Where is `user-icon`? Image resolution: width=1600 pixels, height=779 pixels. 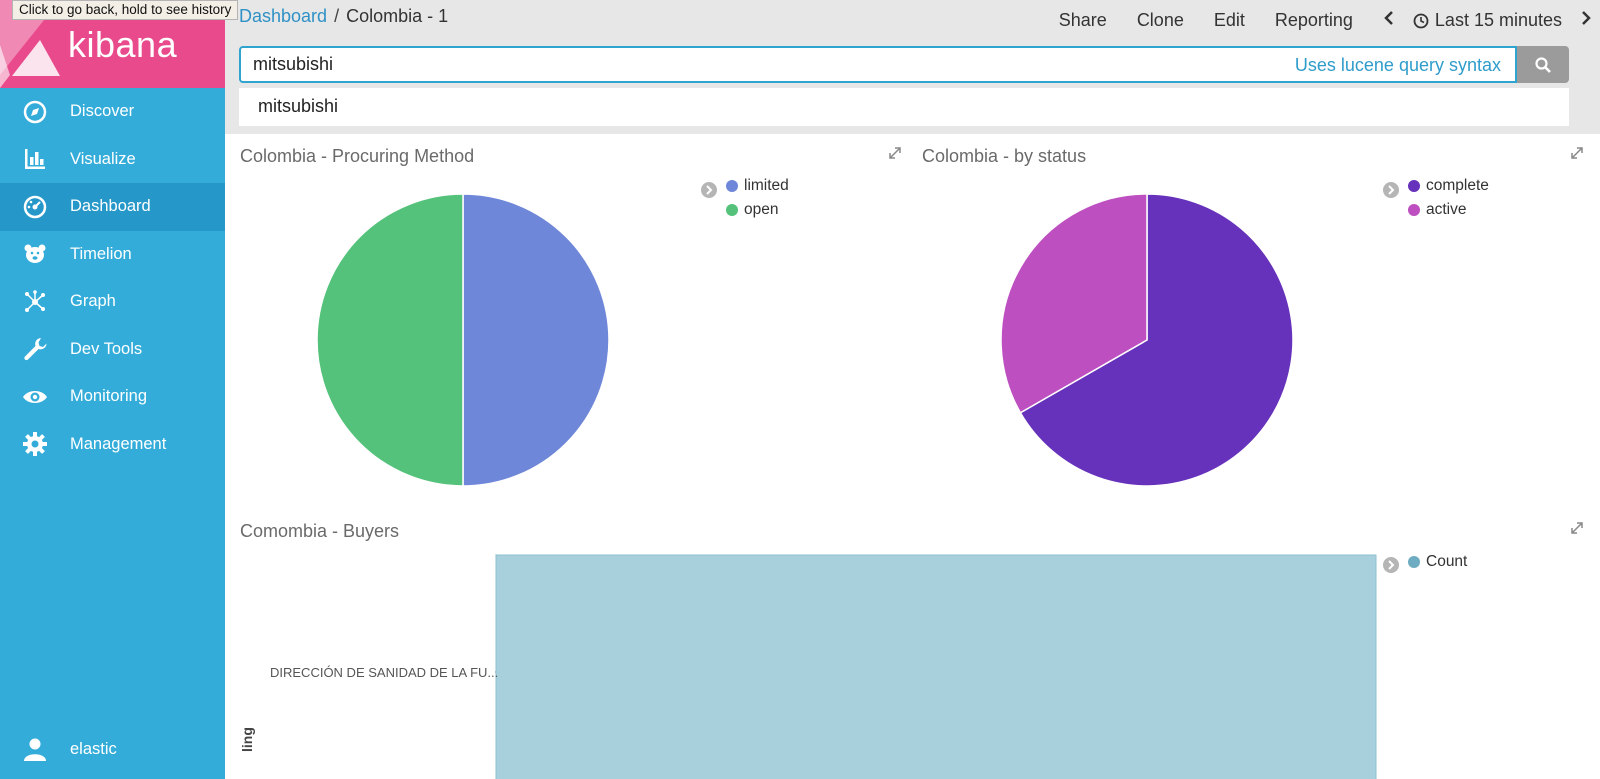 user-icon is located at coordinates (35, 749).